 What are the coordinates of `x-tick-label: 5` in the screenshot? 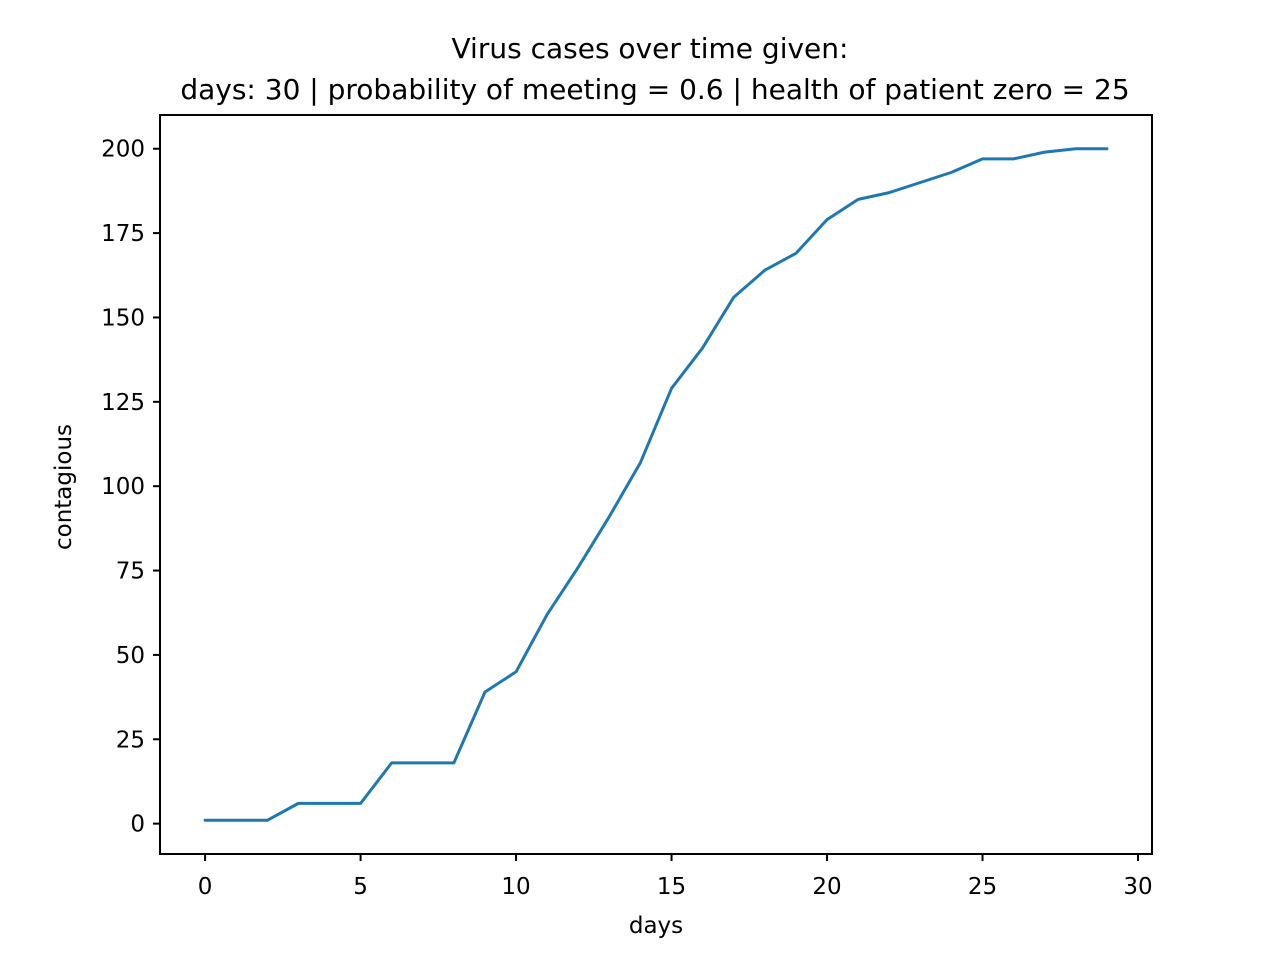 It's located at (360, 887).